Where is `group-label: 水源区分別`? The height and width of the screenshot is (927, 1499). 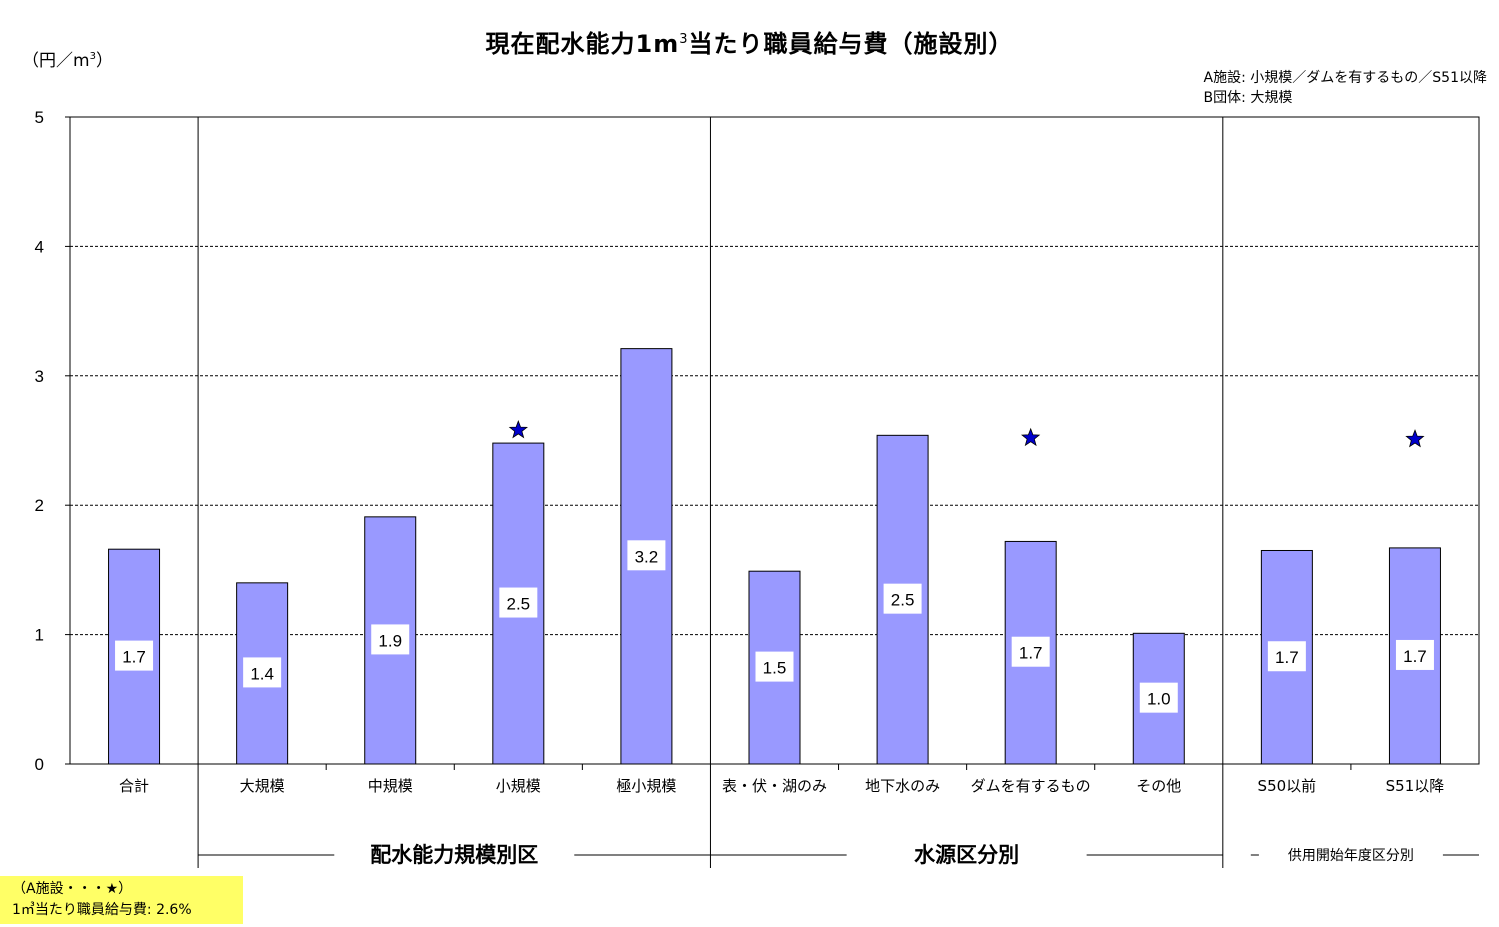
group-label: 水源区分別 is located at coordinates (966, 855).